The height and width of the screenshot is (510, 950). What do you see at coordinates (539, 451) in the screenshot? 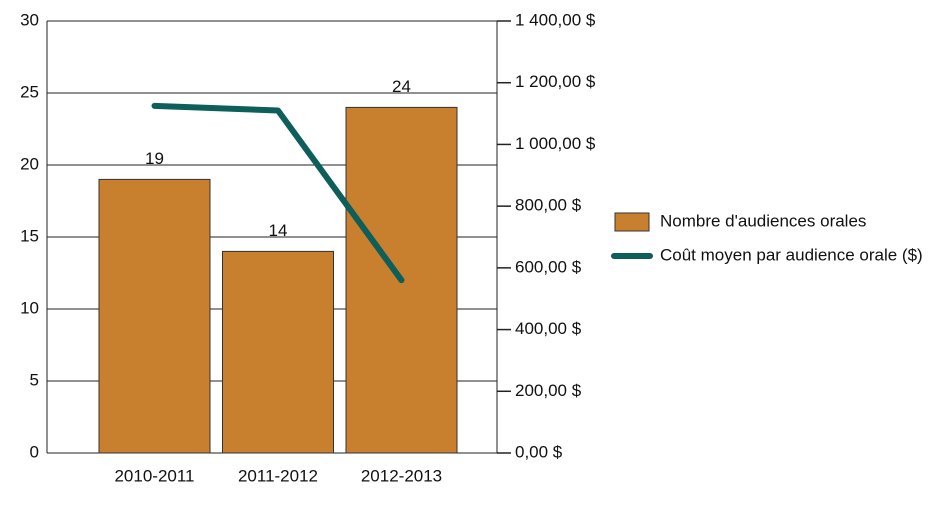
I see `y2-tick-label: 0,00 $` at bounding box center [539, 451].